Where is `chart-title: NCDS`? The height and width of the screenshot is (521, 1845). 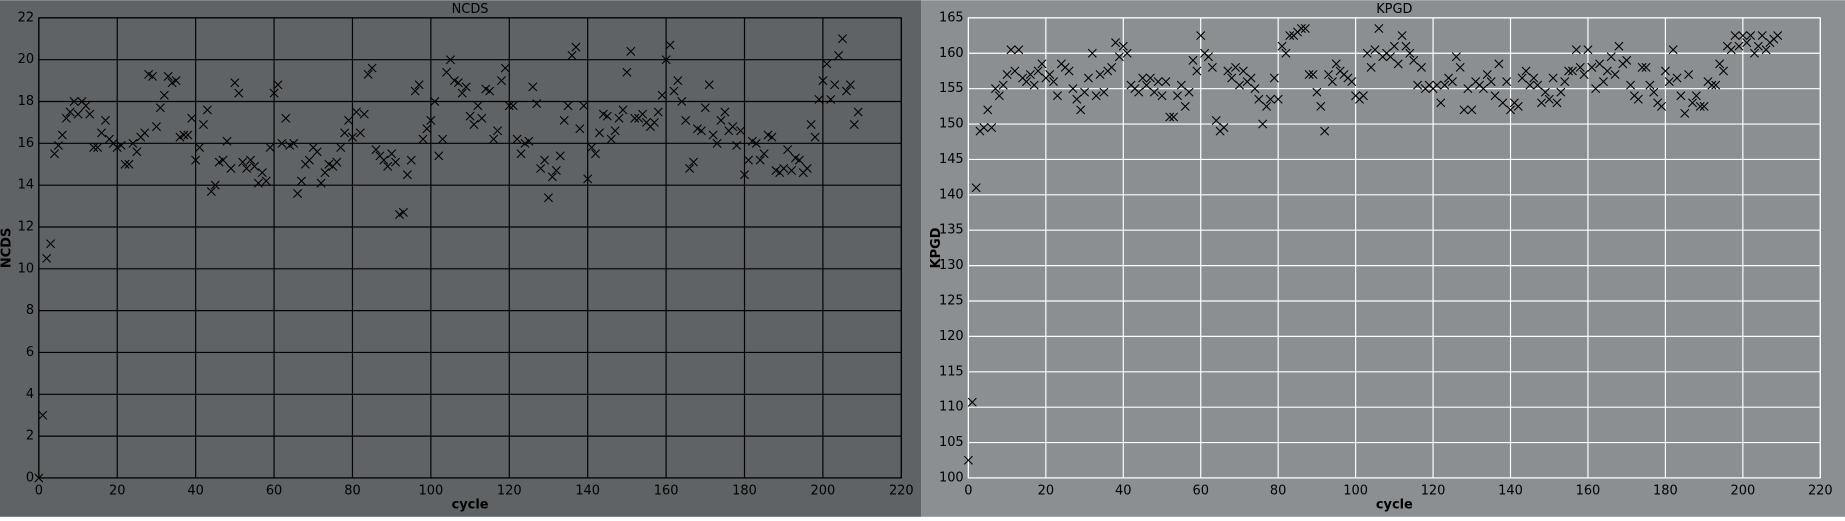
chart-title: NCDS is located at coordinates (470, 9).